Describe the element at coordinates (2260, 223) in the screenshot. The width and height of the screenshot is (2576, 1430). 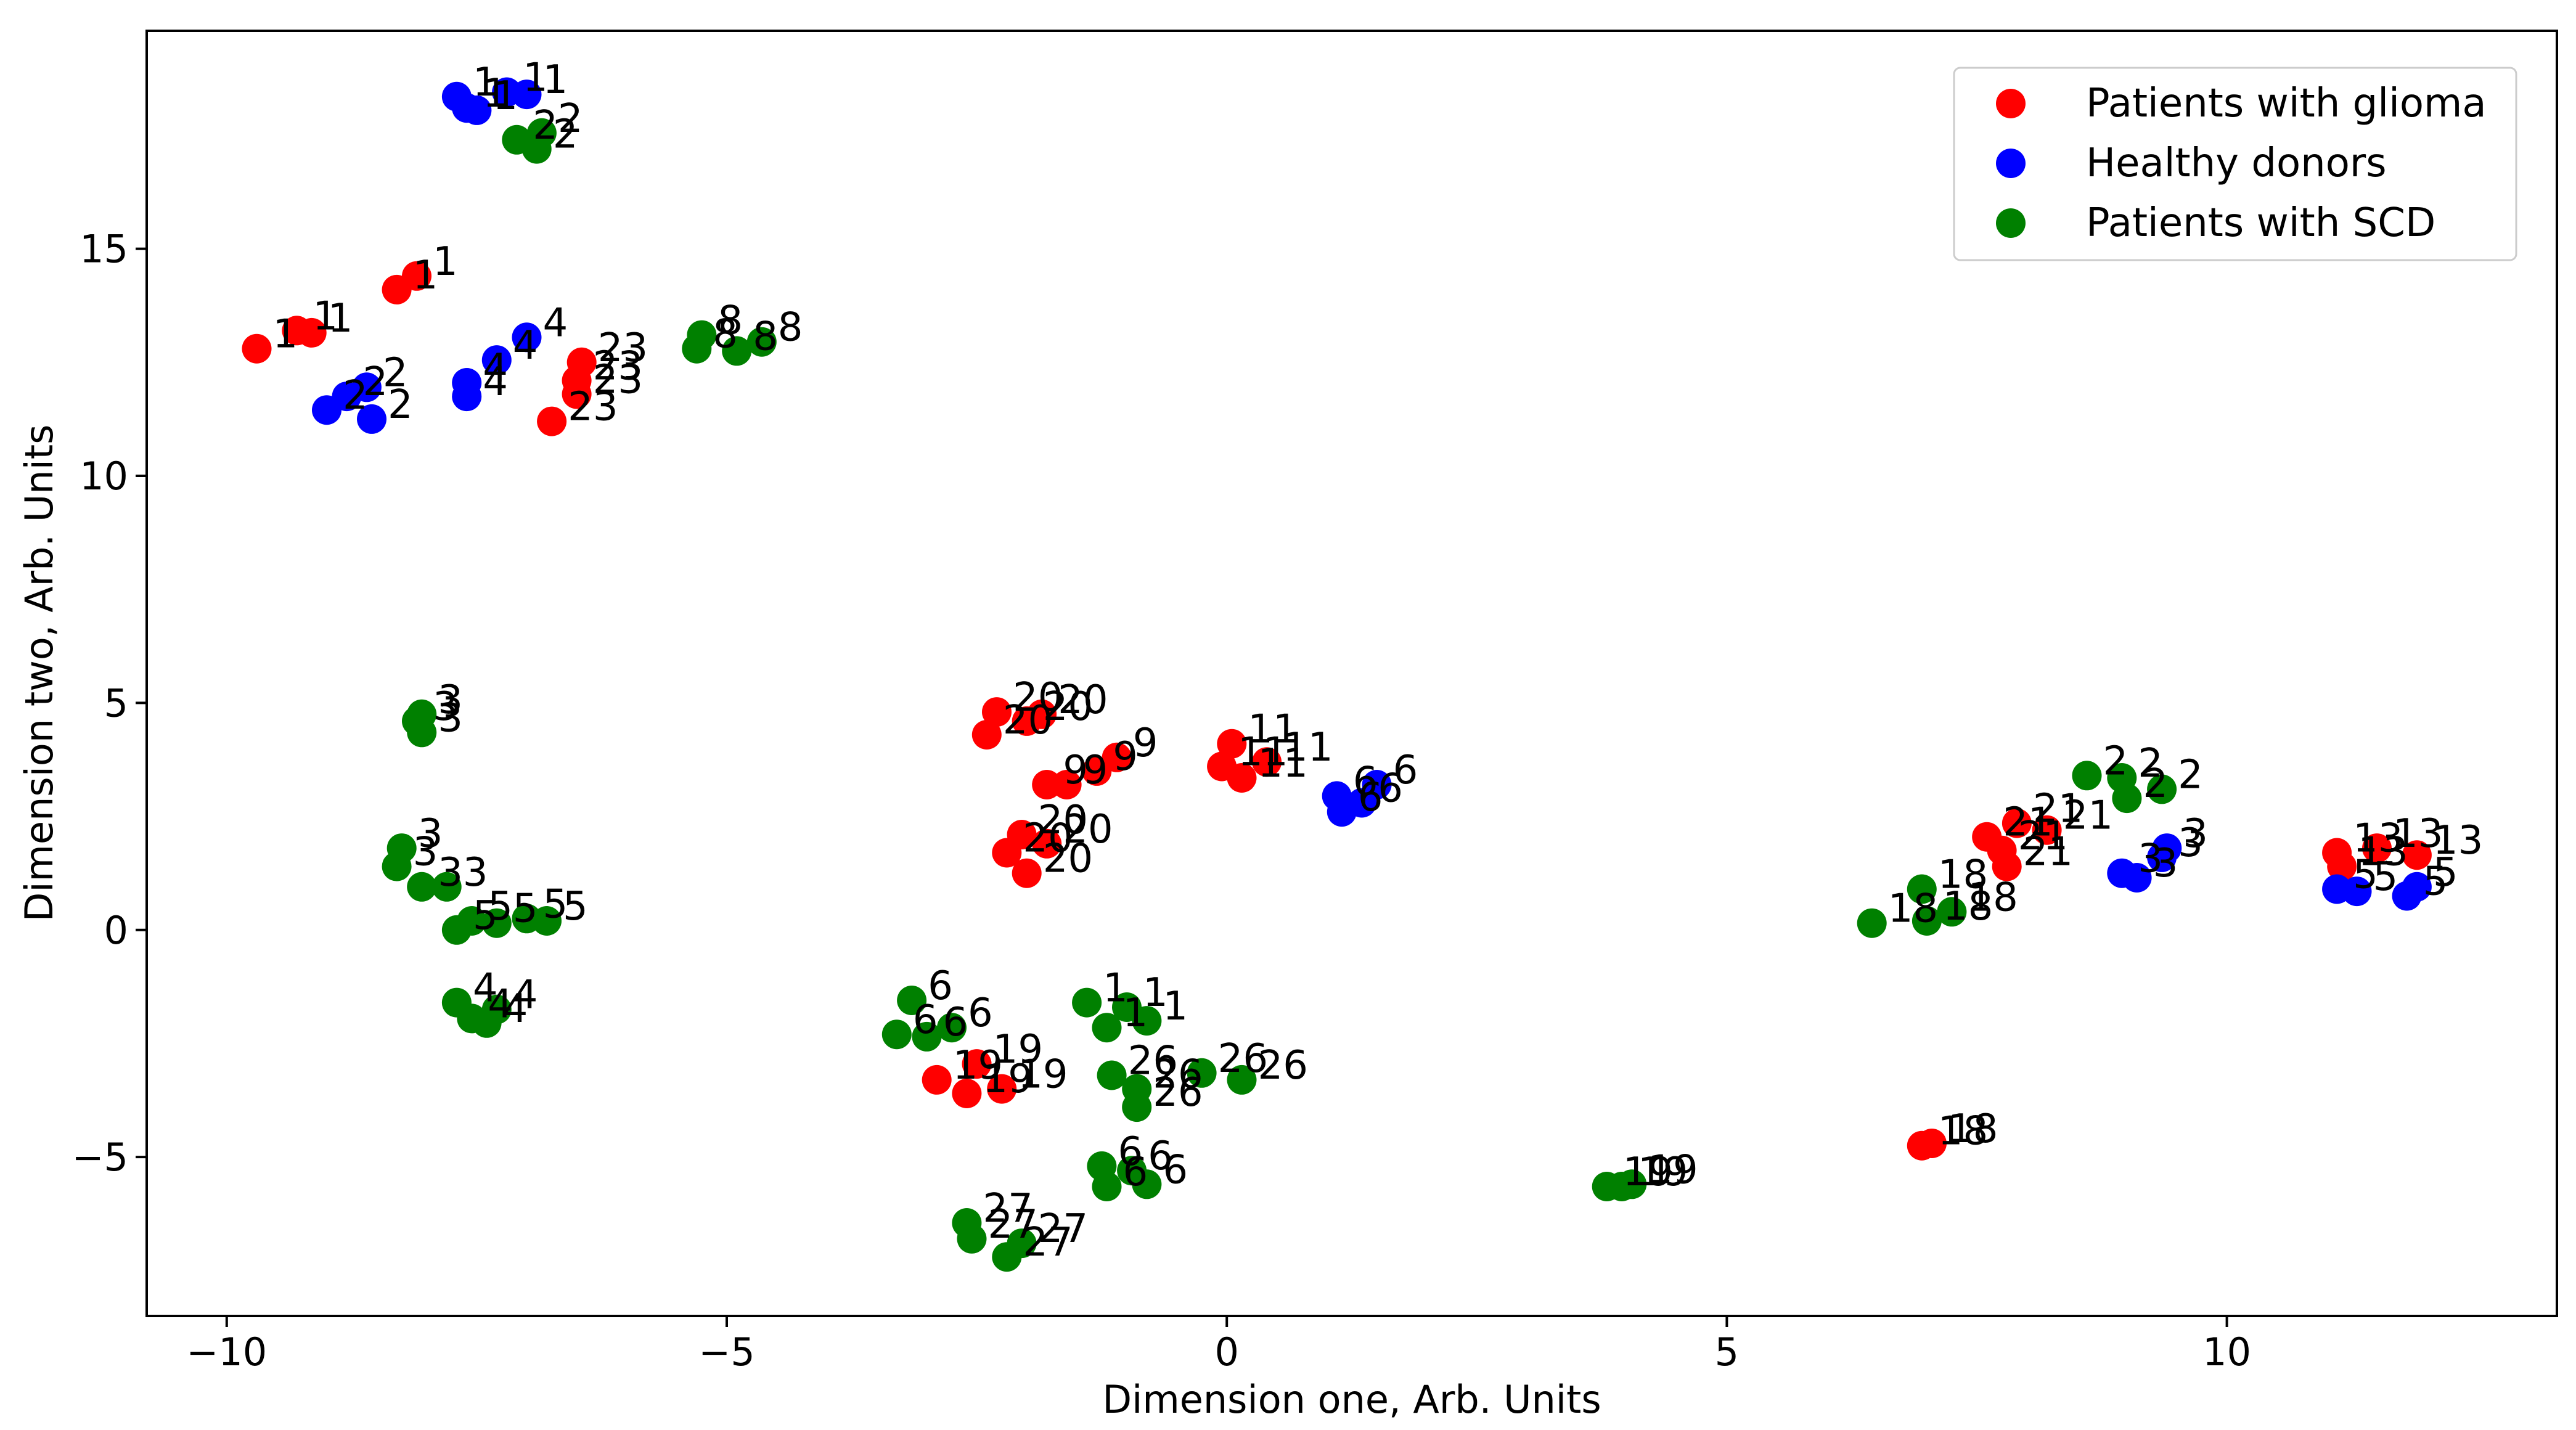
I see `legend-label-scd: Patients with SCD` at that location.